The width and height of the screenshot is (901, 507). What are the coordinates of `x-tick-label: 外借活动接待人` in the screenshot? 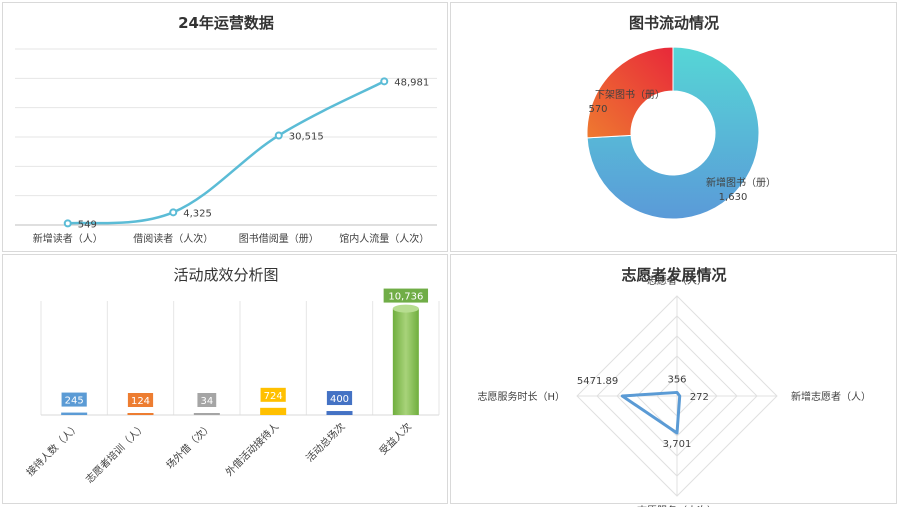 It's located at (252, 449).